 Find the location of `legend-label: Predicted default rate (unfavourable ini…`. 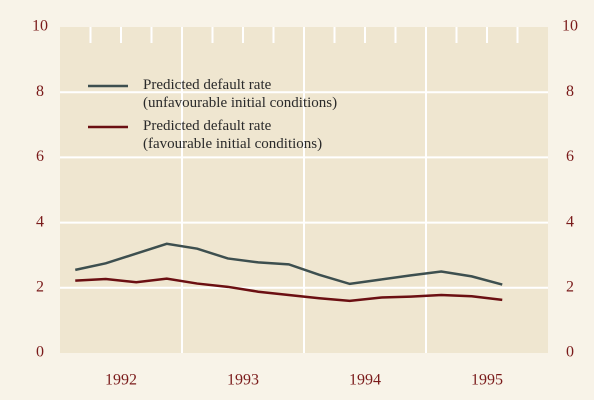

legend-label: Predicted default rate (unfavourable ini… is located at coordinates (240, 94).